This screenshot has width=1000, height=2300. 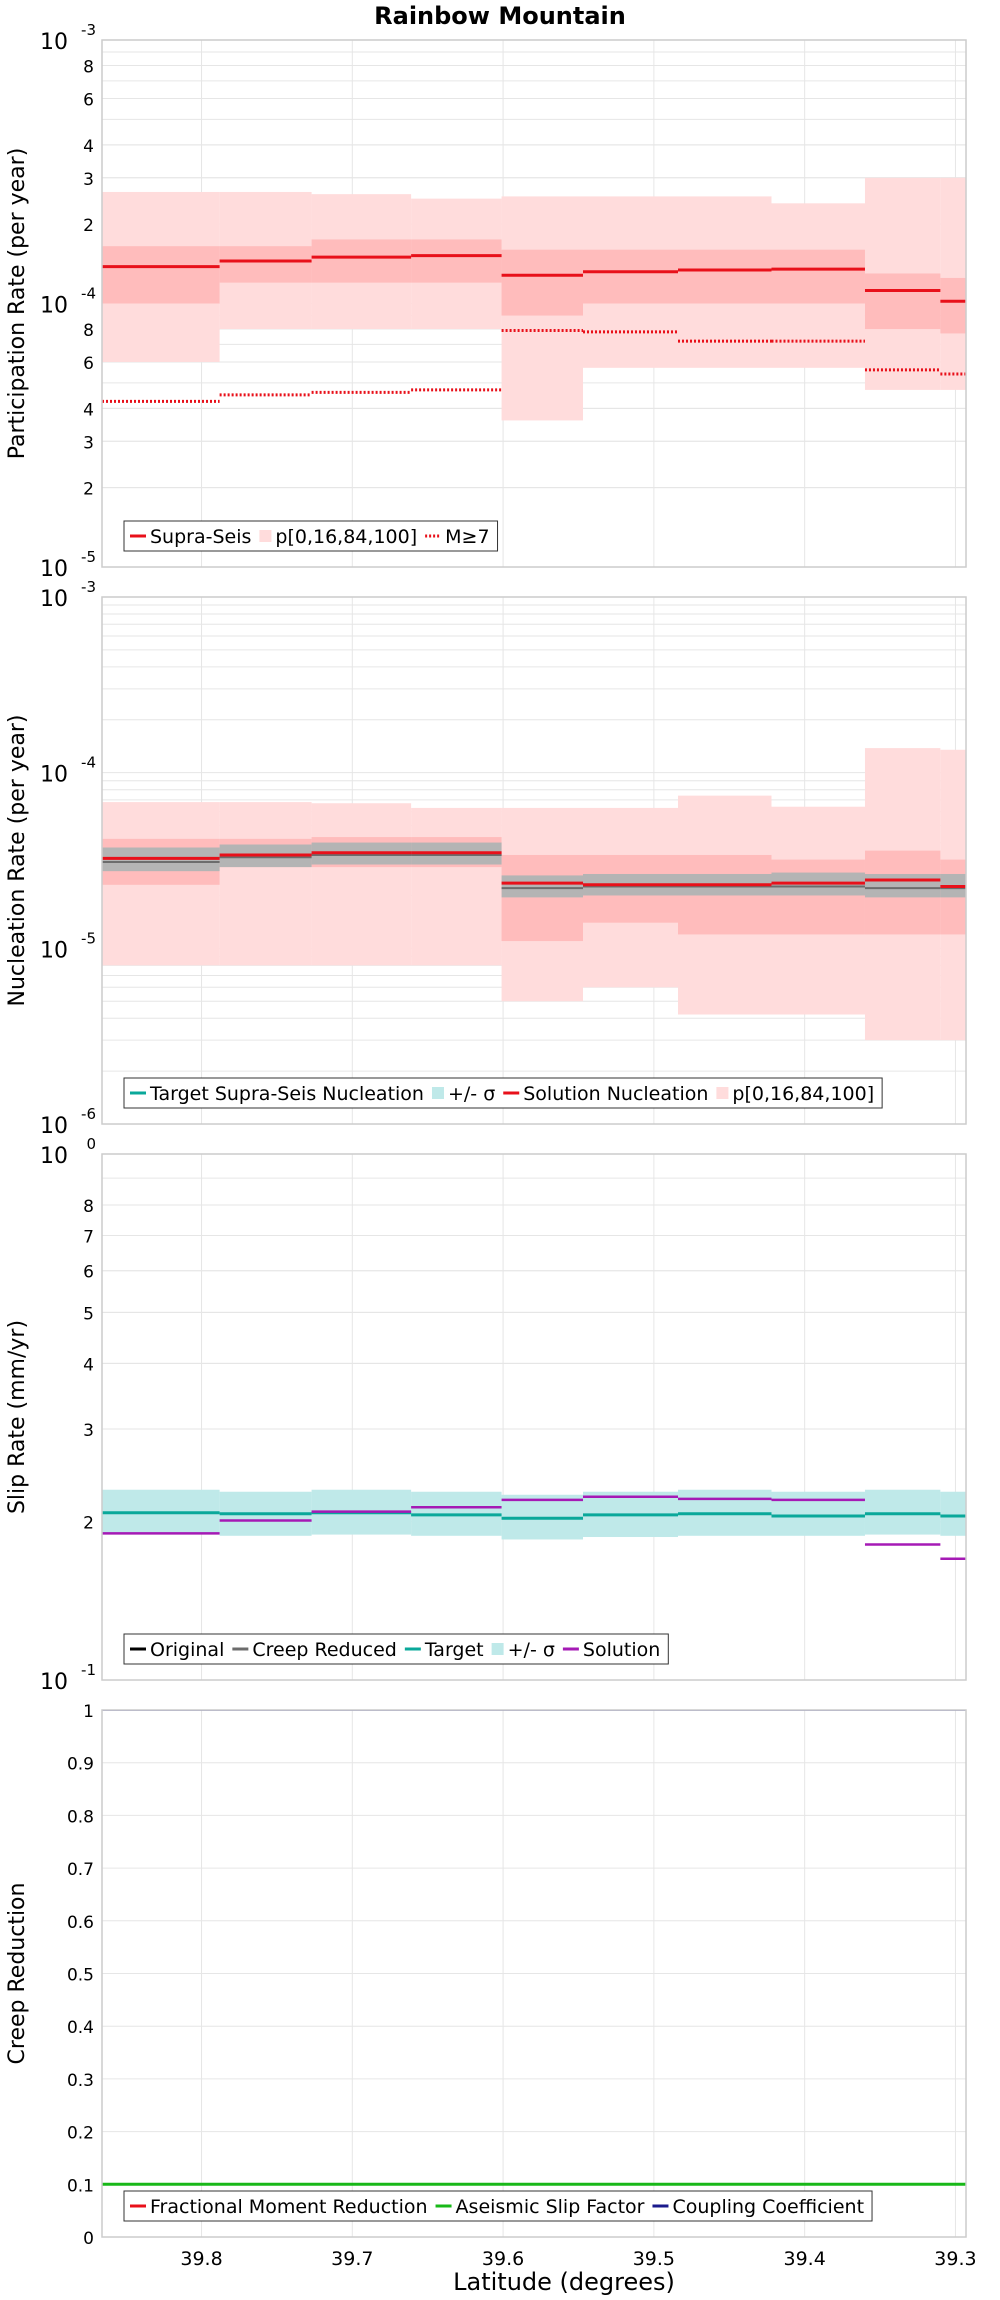 What do you see at coordinates (187, 1650) in the screenshot?
I see `legend-label: Original` at bounding box center [187, 1650].